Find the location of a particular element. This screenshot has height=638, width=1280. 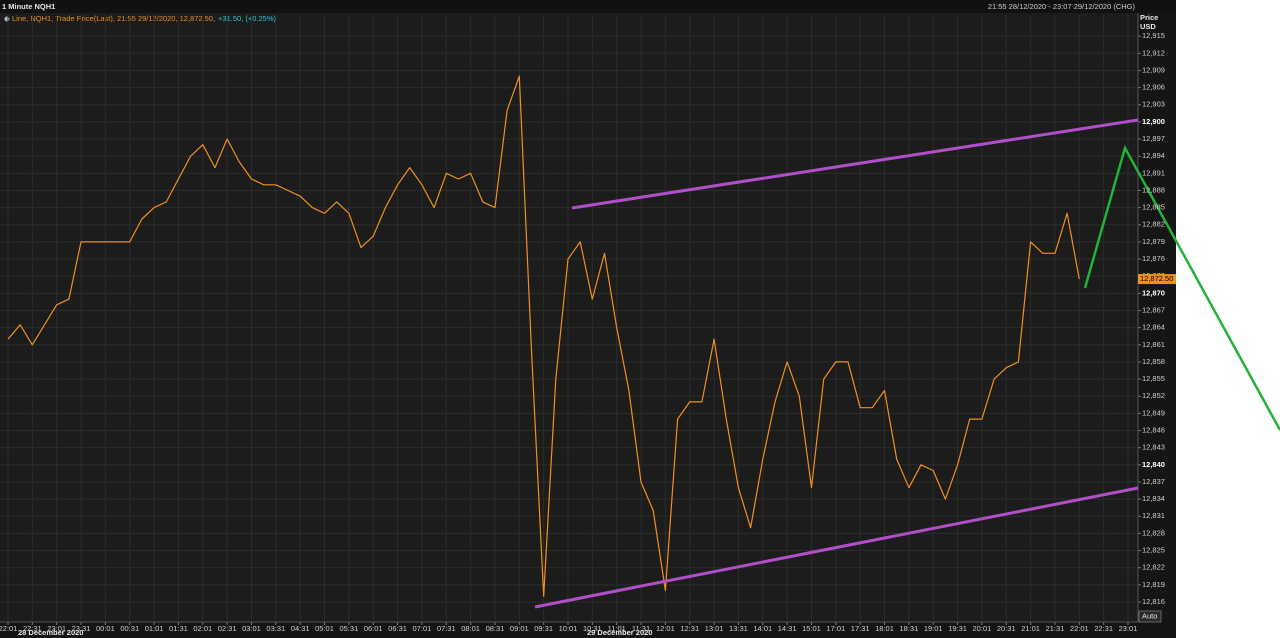

x-tick-label: 20:31 is located at coordinates (1006, 628).